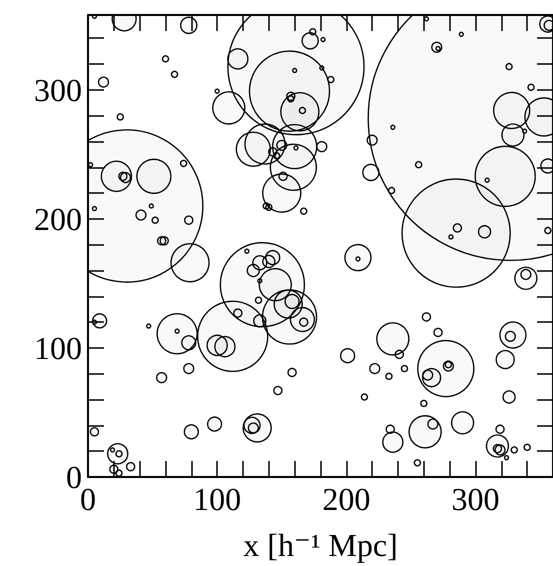 This screenshot has height=566, width=553. I want to click on y-tick-label: 200, so click(58, 218).